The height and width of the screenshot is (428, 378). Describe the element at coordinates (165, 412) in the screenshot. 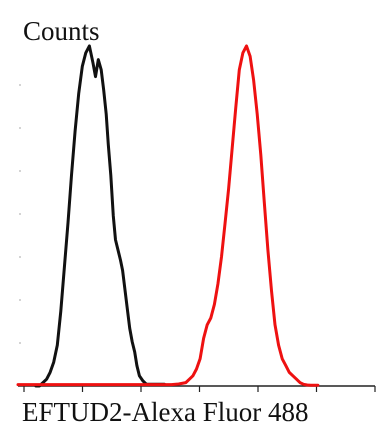

I see `x-axis-label: EFTUD2-Alexa Fluor 488` at that location.